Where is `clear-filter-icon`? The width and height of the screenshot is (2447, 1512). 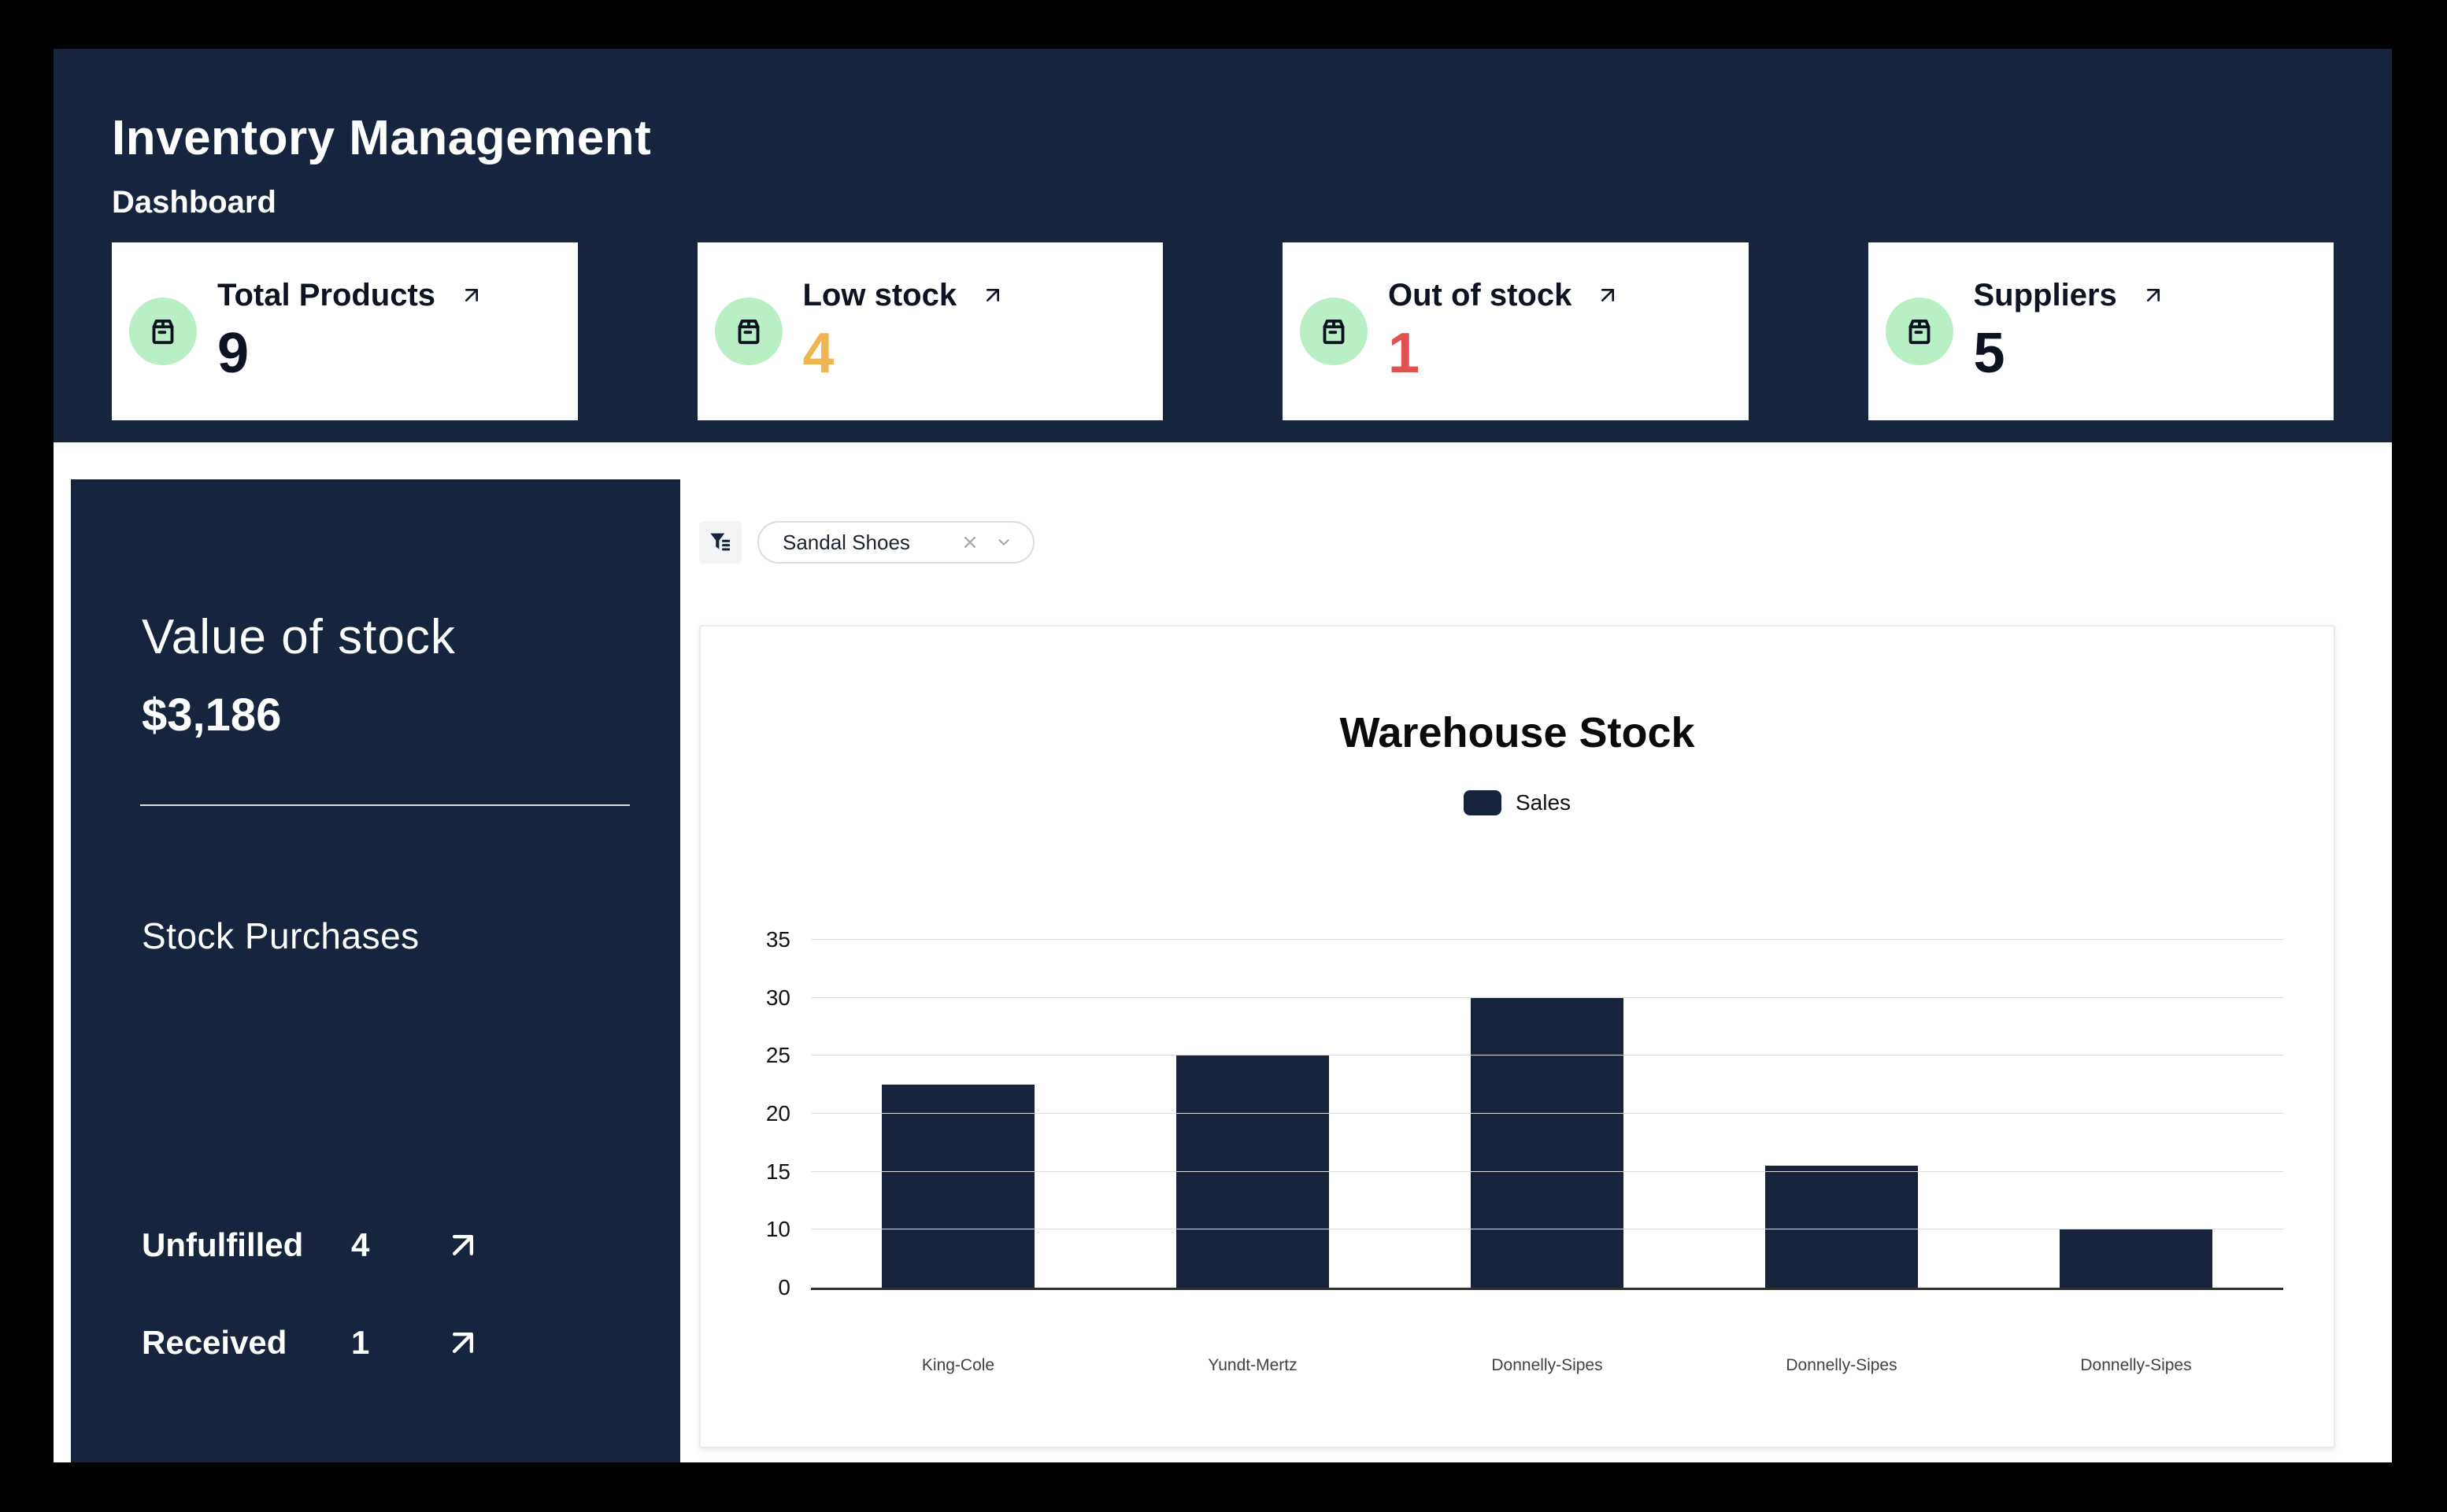
clear-filter-icon is located at coordinates (970, 542).